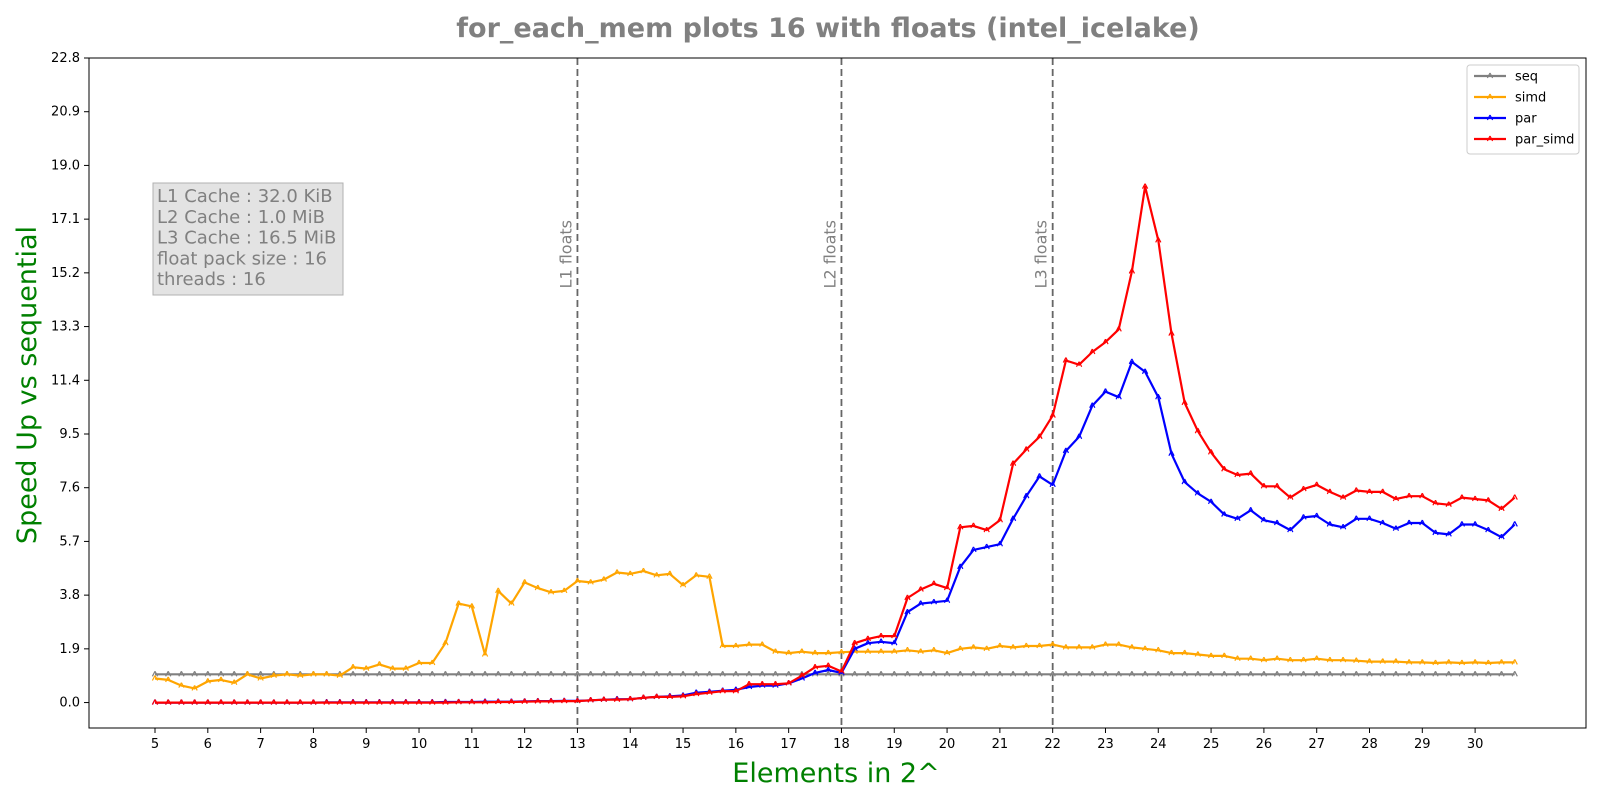 The width and height of the screenshot is (1600, 800). Describe the element at coordinates (208, 744) in the screenshot. I see `x-tick-label: 6` at that location.